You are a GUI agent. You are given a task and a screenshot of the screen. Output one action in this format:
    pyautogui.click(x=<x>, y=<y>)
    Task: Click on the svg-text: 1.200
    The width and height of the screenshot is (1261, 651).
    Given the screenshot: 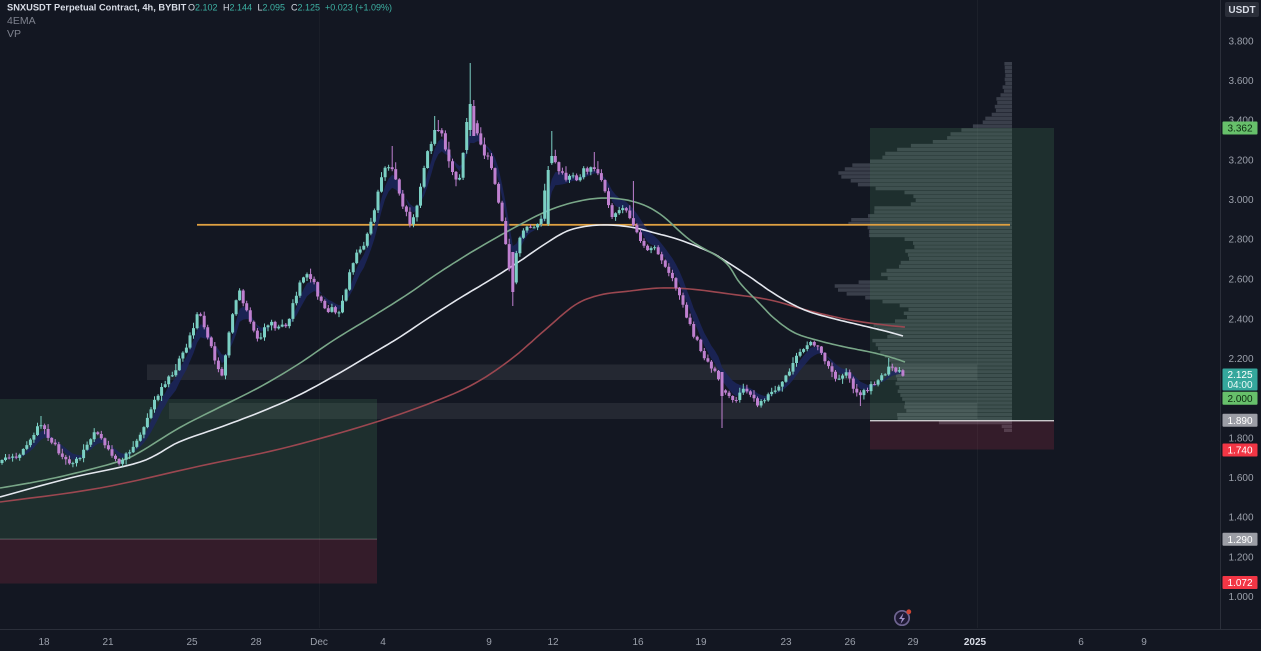 What is the action you would take?
    pyautogui.click(x=1240, y=558)
    